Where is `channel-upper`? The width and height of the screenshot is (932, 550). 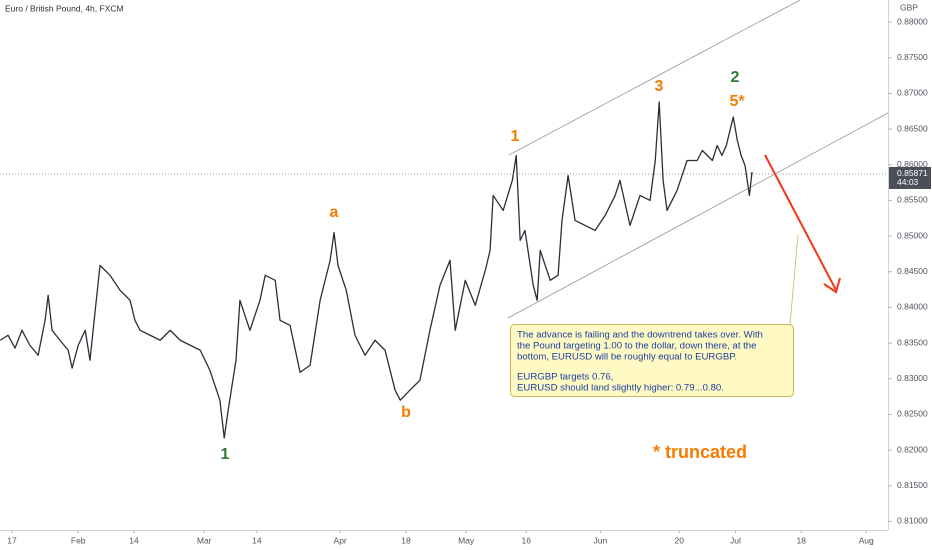
channel-upper is located at coordinates (654, 78).